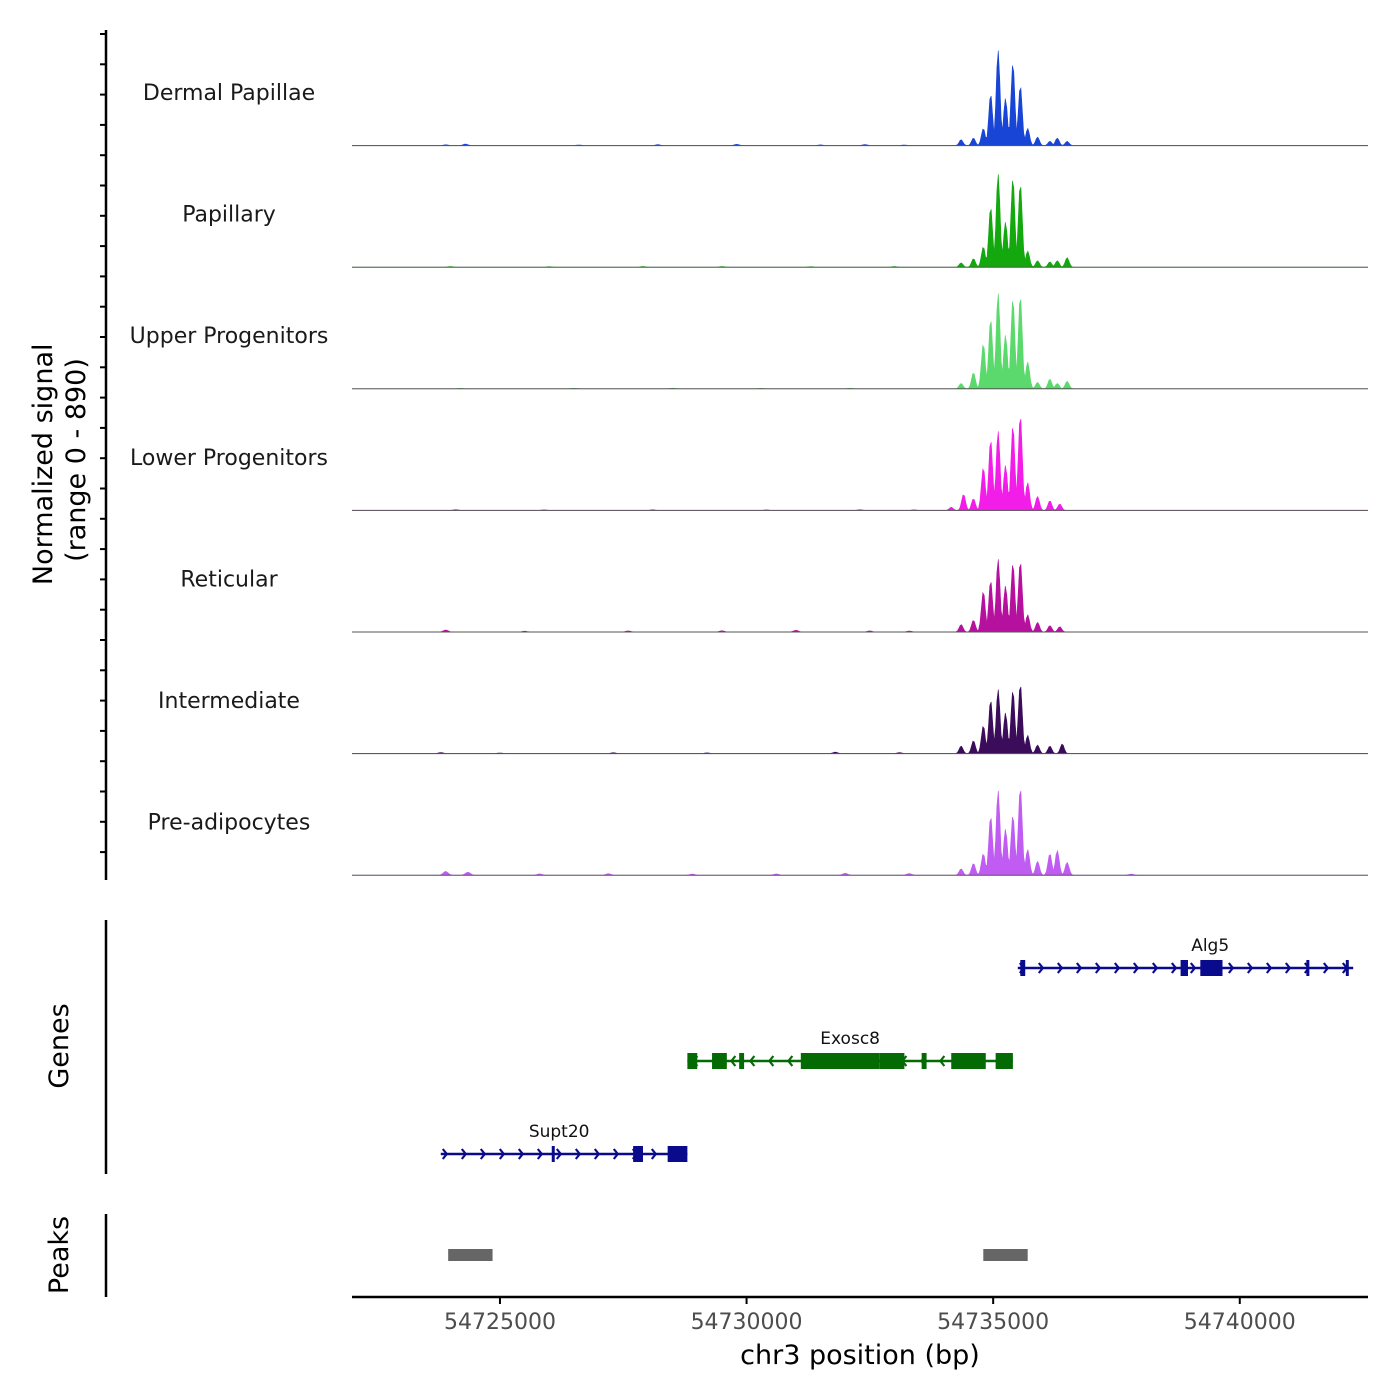 Image resolution: width=1400 pixels, height=1400 pixels. Describe the element at coordinates (993, 1322) in the screenshot. I see `x-tick-label: 54735000` at that location.